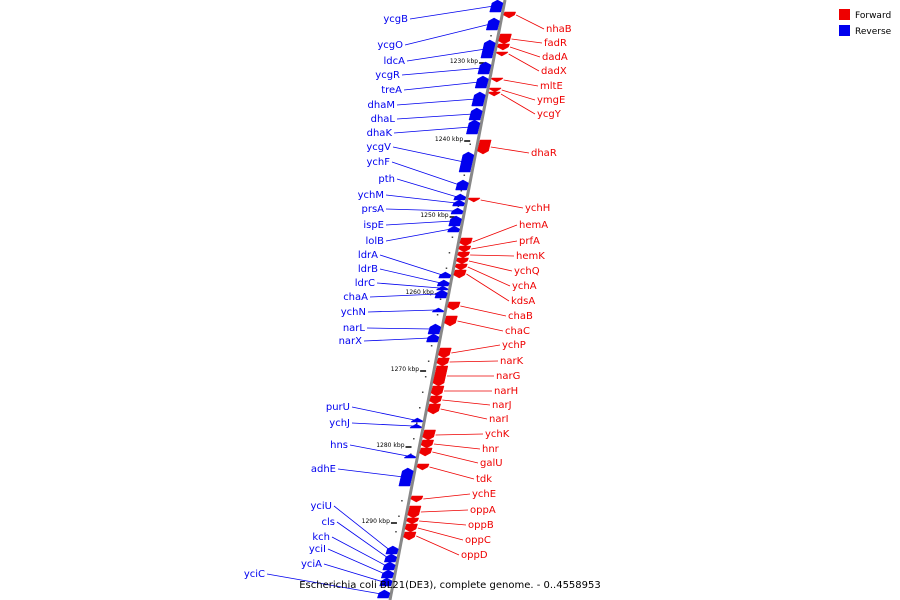 This screenshot has height=600, width=900. Describe the element at coordinates (378, 162) in the screenshot. I see `gene-label-ychf: ychF` at that location.